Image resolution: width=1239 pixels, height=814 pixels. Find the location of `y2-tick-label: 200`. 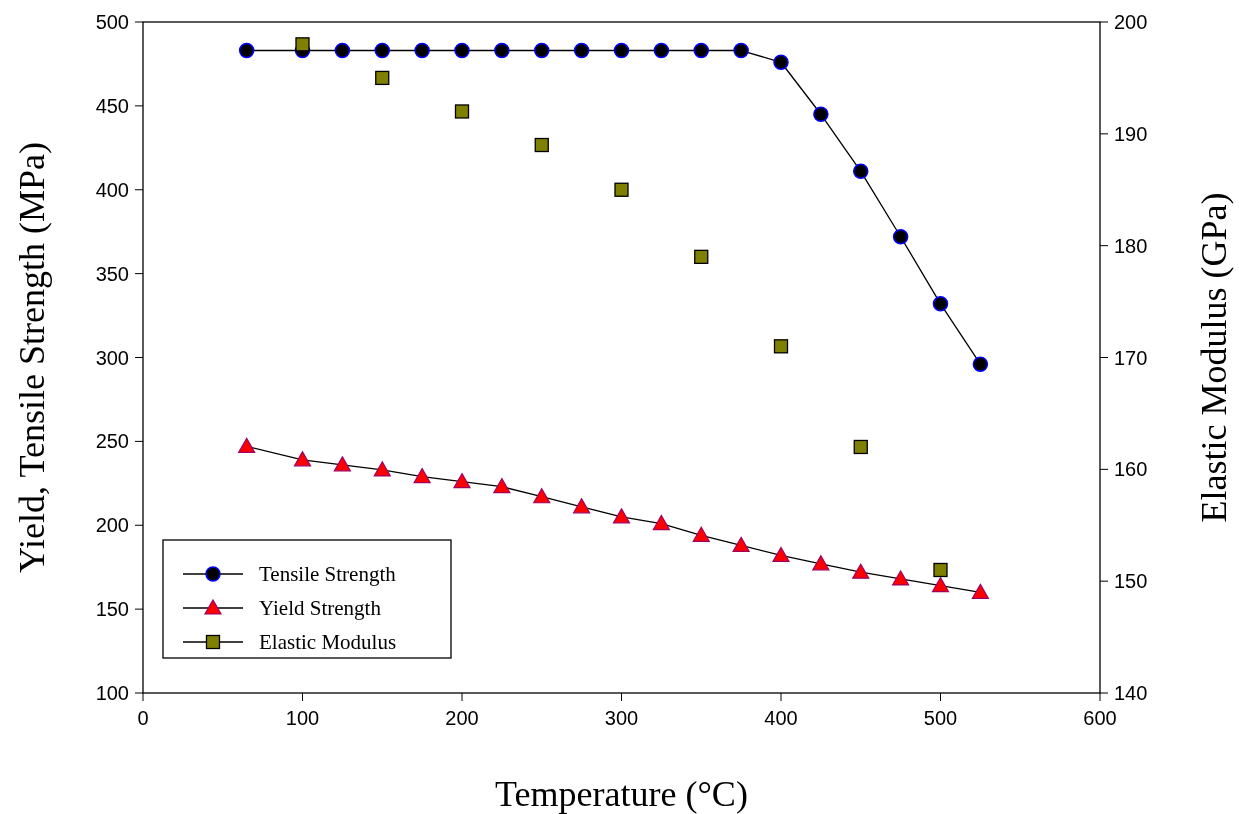

y2-tick-label: 200 is located at coordinates (1131, 22).